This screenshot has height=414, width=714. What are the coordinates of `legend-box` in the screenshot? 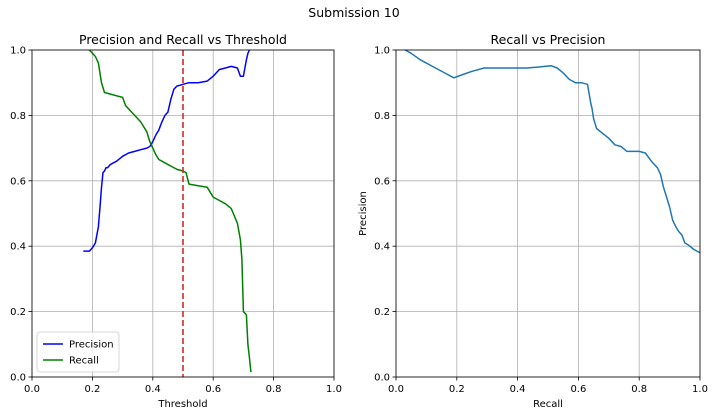 It's located at (78, 352).